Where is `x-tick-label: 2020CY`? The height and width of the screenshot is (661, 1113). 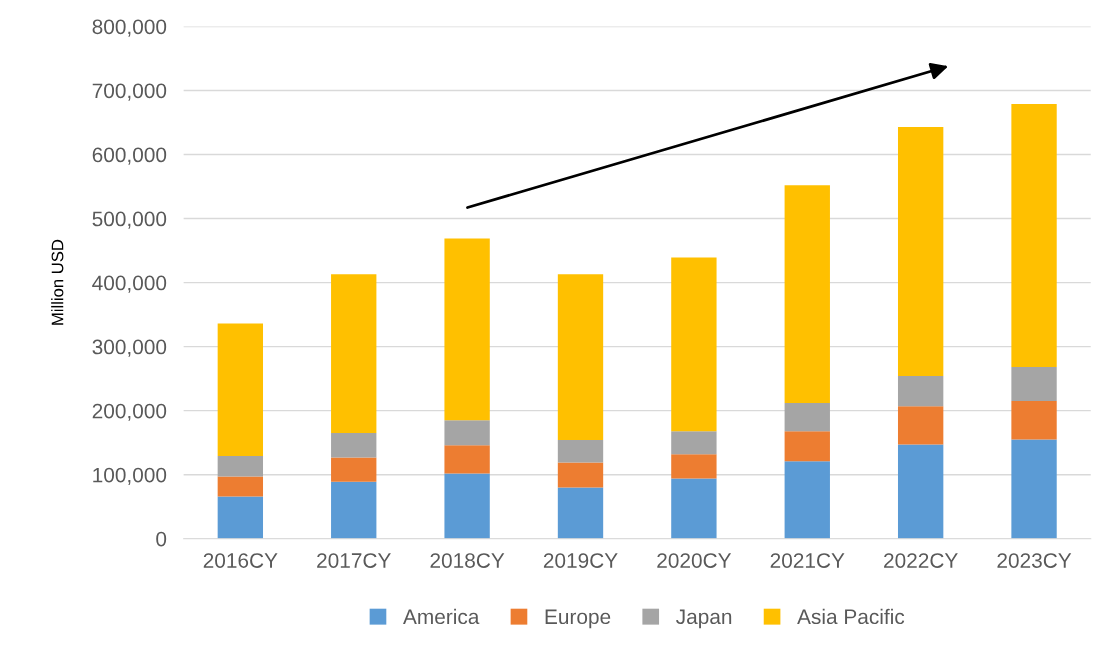 x-tick-label: 2020CY is located at coordinates (694, 560).